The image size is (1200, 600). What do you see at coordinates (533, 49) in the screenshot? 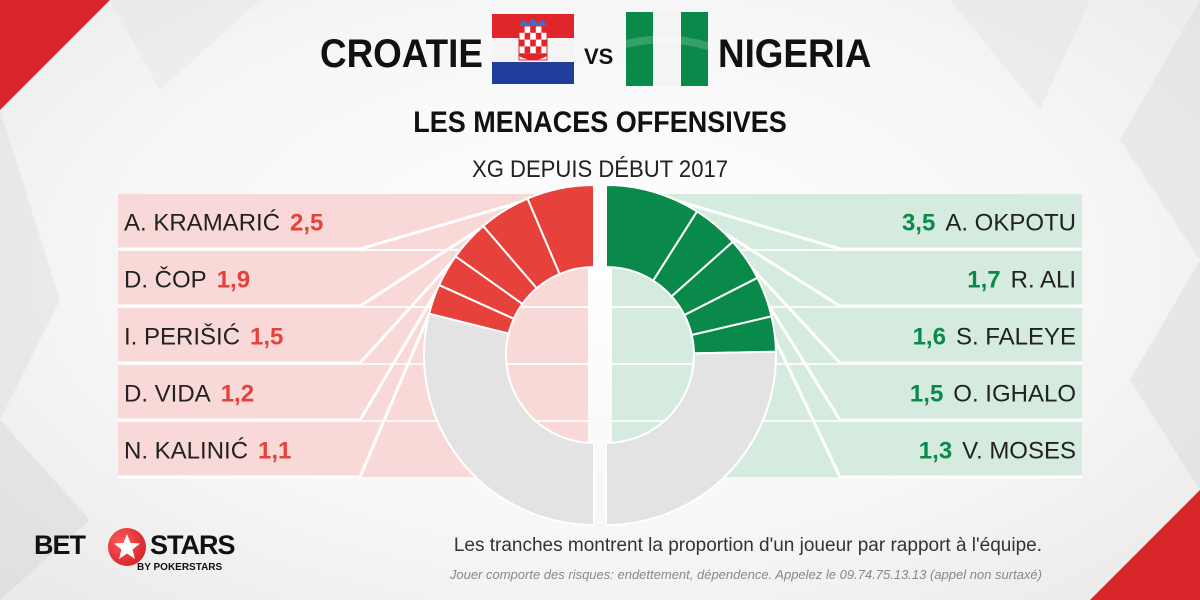
I see `croatia-flag-icon` at bounding box center [533, 49].